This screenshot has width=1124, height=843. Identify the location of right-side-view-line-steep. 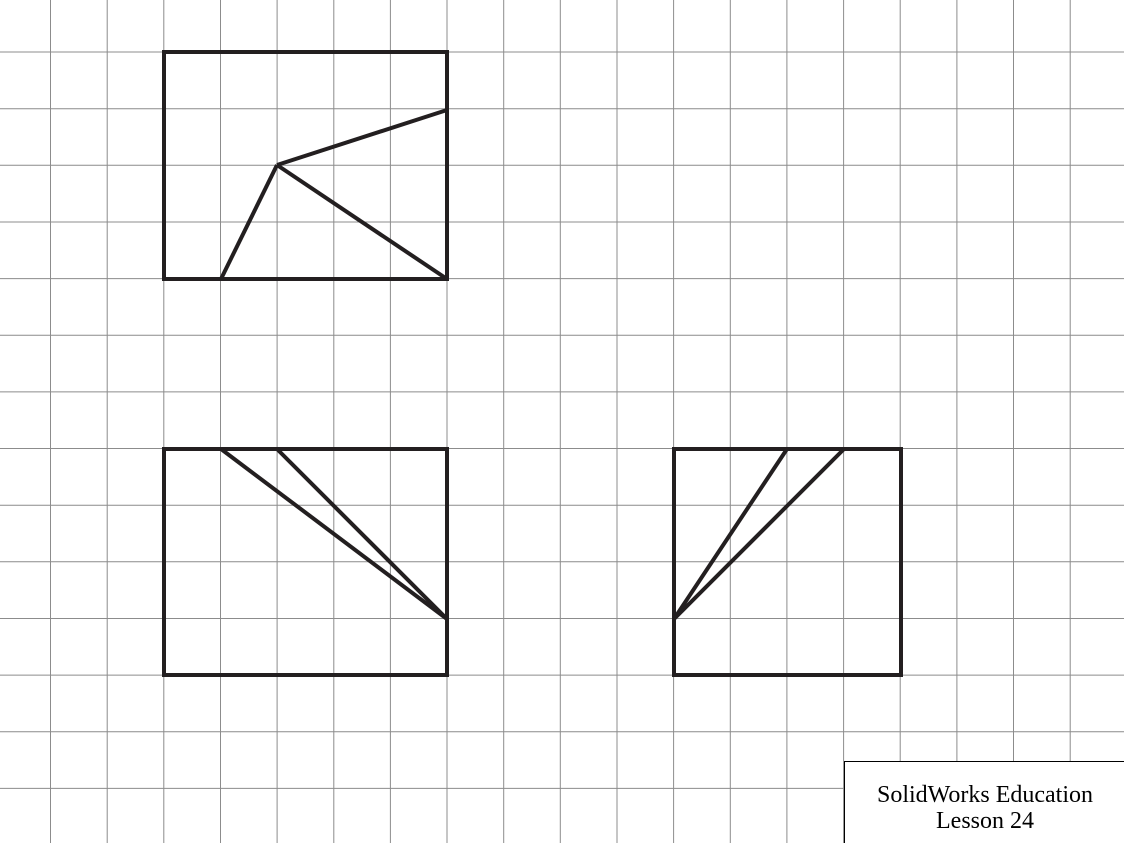
(730, 534).